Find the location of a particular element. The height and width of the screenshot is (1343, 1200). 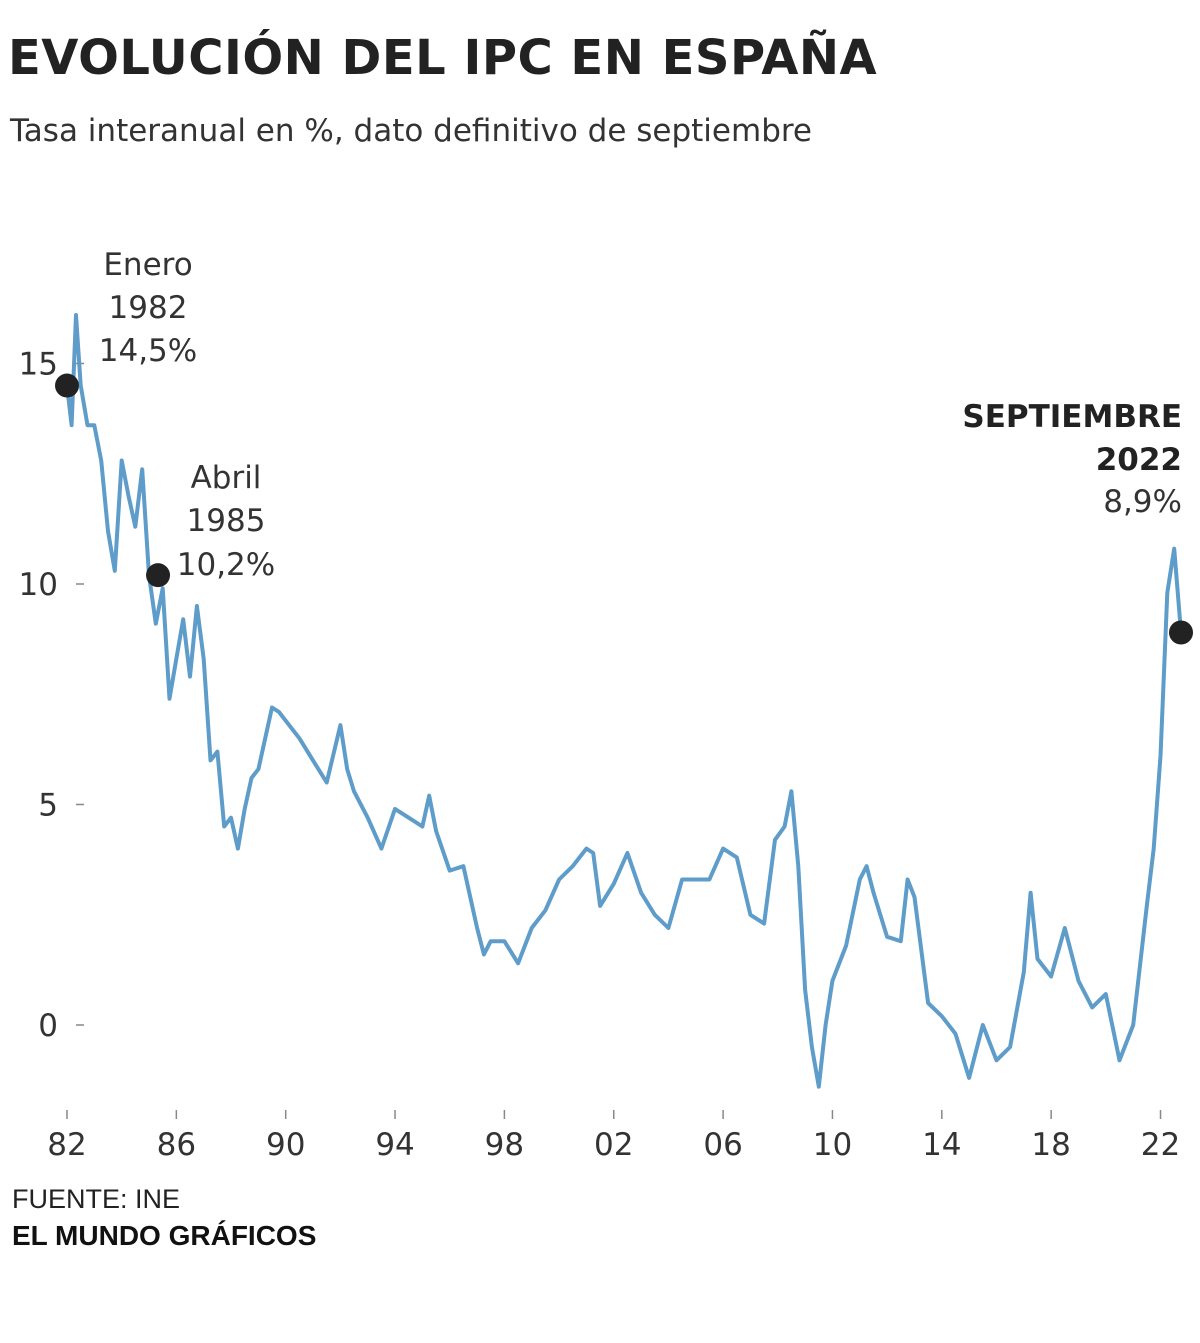

annotation-2022-value: 8,9% is located at coordinates (1142, 502).